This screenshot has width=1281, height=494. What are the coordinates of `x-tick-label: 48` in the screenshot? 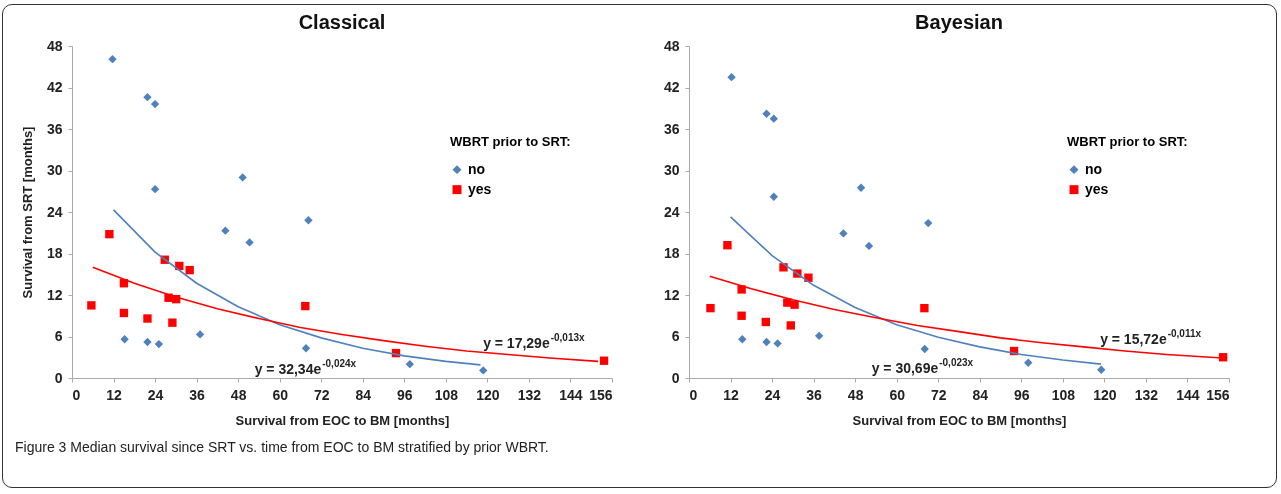 It's located at (855, 394).